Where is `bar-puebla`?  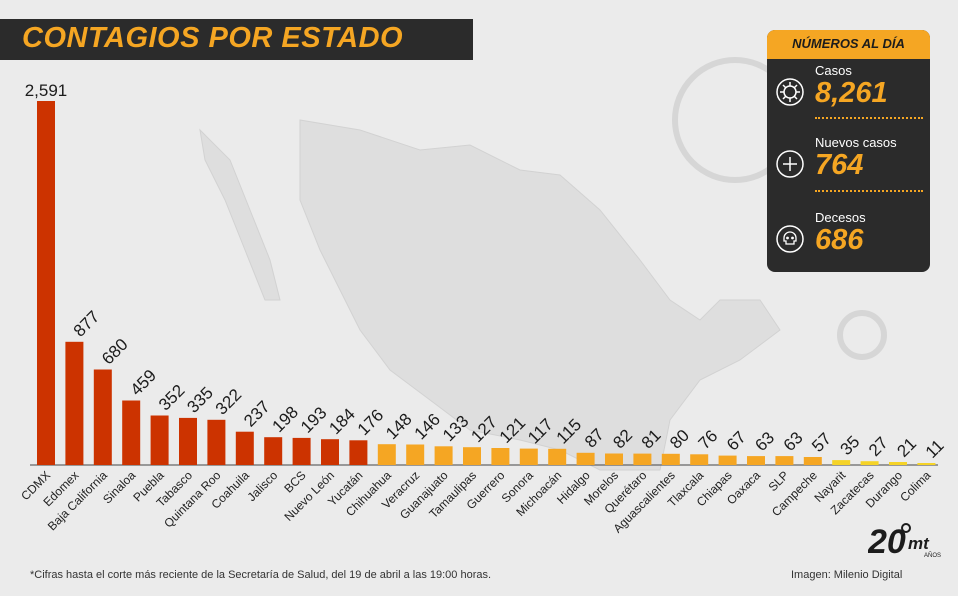
bar-puebla is located at coordinates (159, 440).